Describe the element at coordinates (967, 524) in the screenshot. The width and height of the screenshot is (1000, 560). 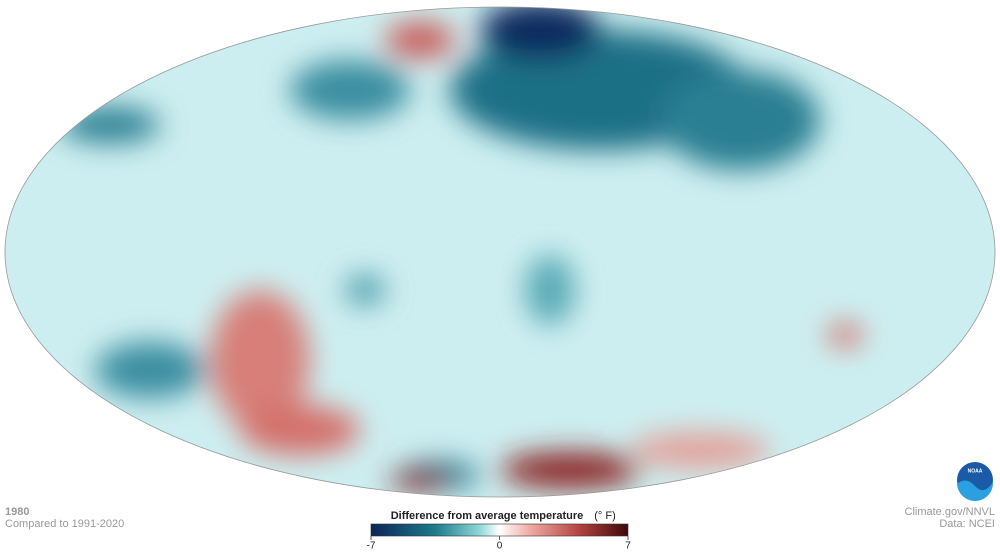
I see `source: Data: NCEI` at that location.